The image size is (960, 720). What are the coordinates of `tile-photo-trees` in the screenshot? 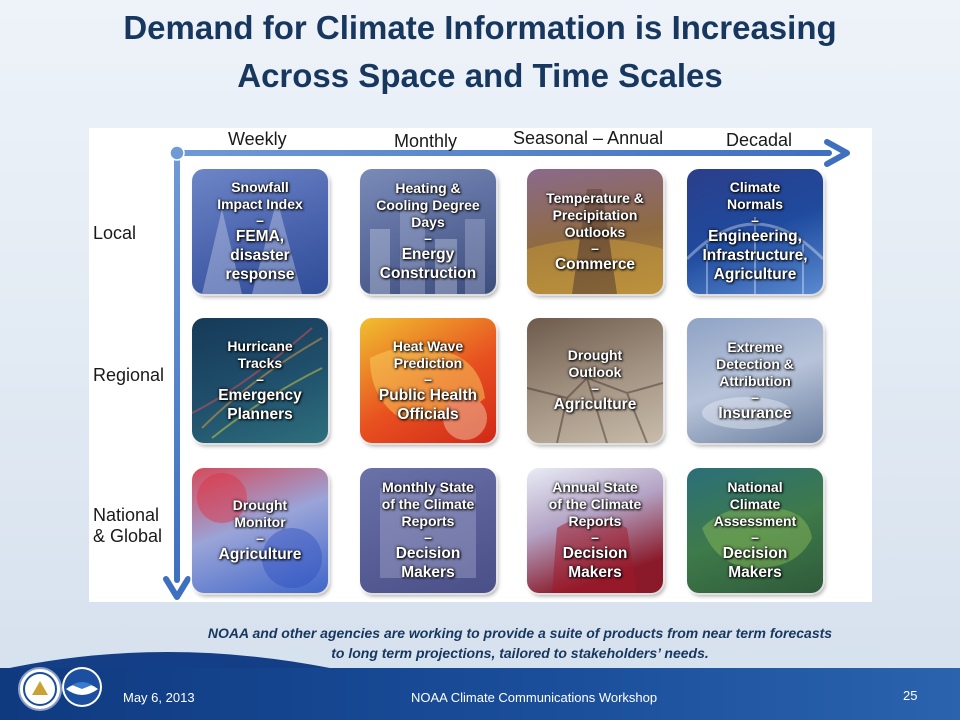 It's located at (252, 246).